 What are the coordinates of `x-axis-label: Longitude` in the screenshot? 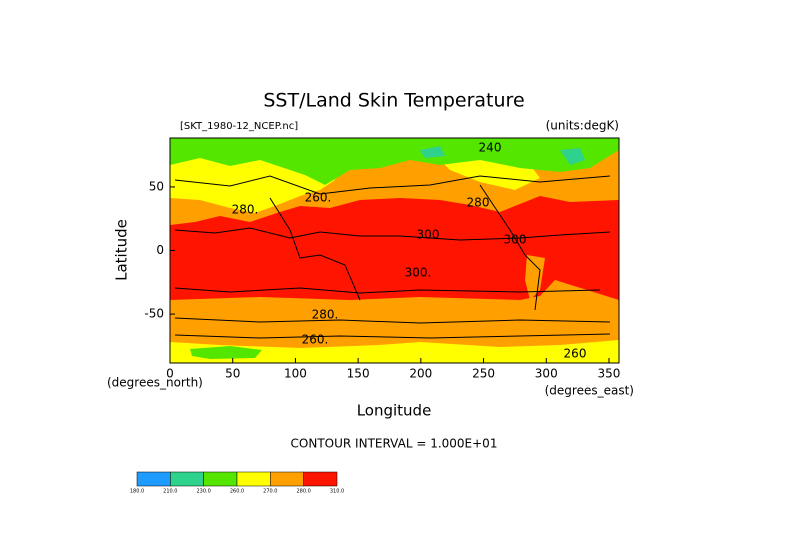 It's located at (394, 411).